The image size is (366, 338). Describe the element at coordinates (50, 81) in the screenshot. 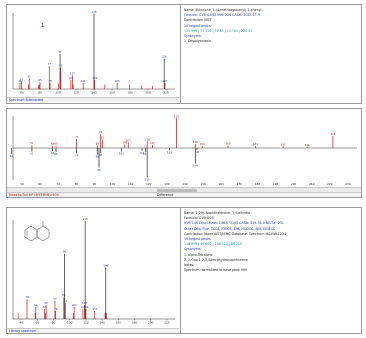

I see `top-peak-label: 78` at that location.